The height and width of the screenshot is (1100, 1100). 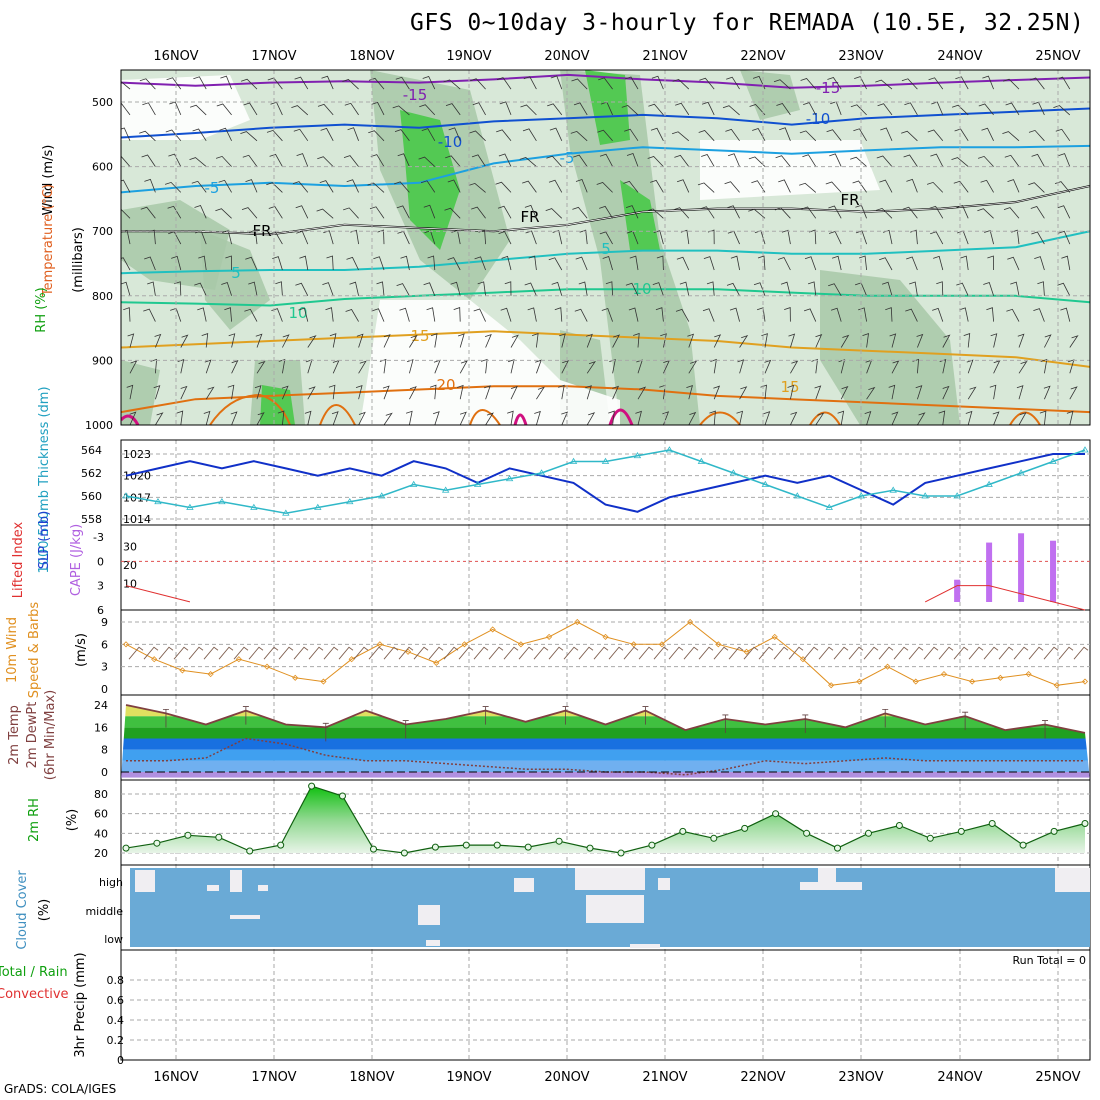 What do you see at coordinates (1057, 56) in the screenshot?
I see `date-label-top: 25NOV` at bounding box center [1057, 56].